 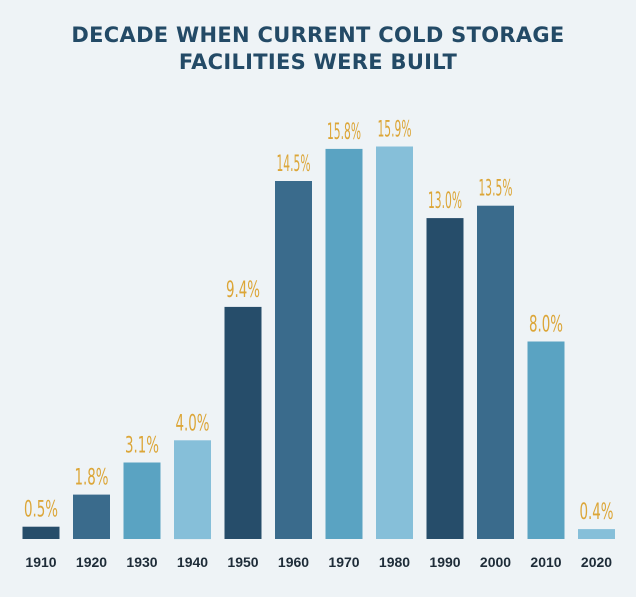 I want to click on x-tick-1970: 1970, so click(x=343, y=562).